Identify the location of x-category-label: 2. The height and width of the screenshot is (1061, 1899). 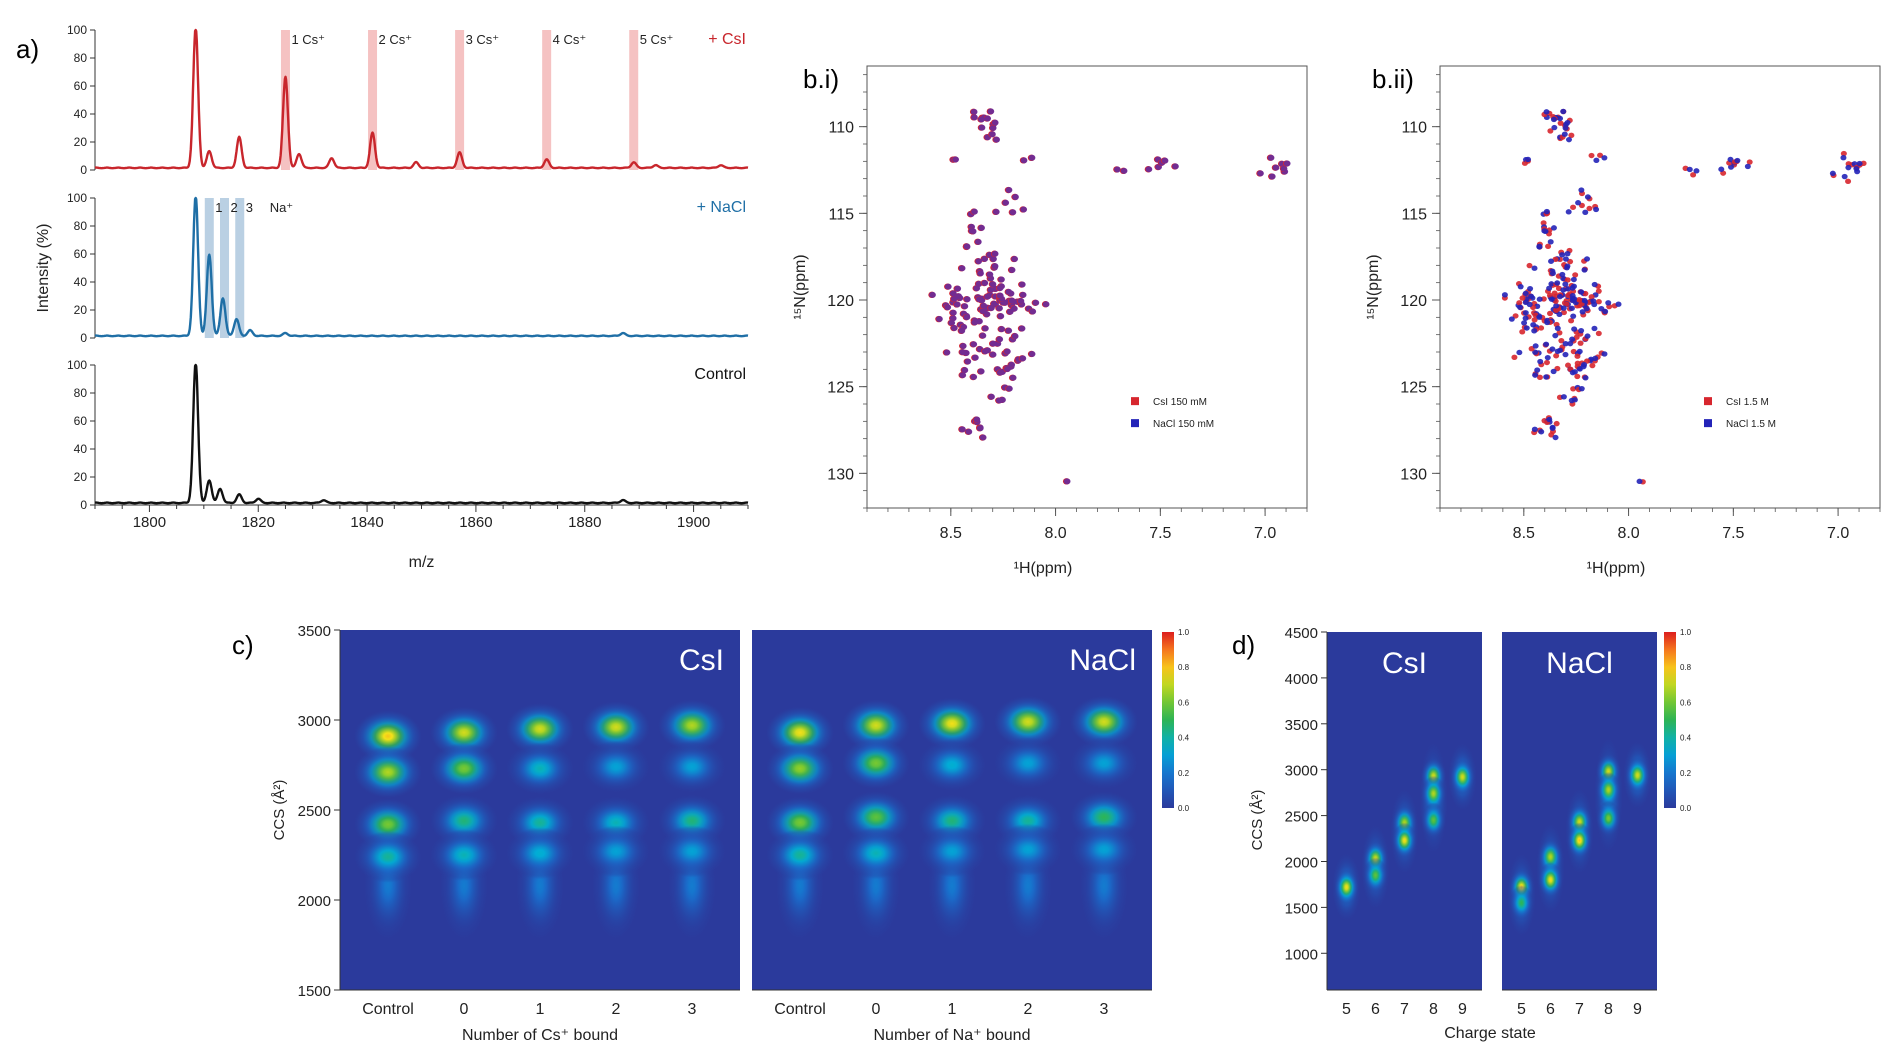
(1028, 1009).